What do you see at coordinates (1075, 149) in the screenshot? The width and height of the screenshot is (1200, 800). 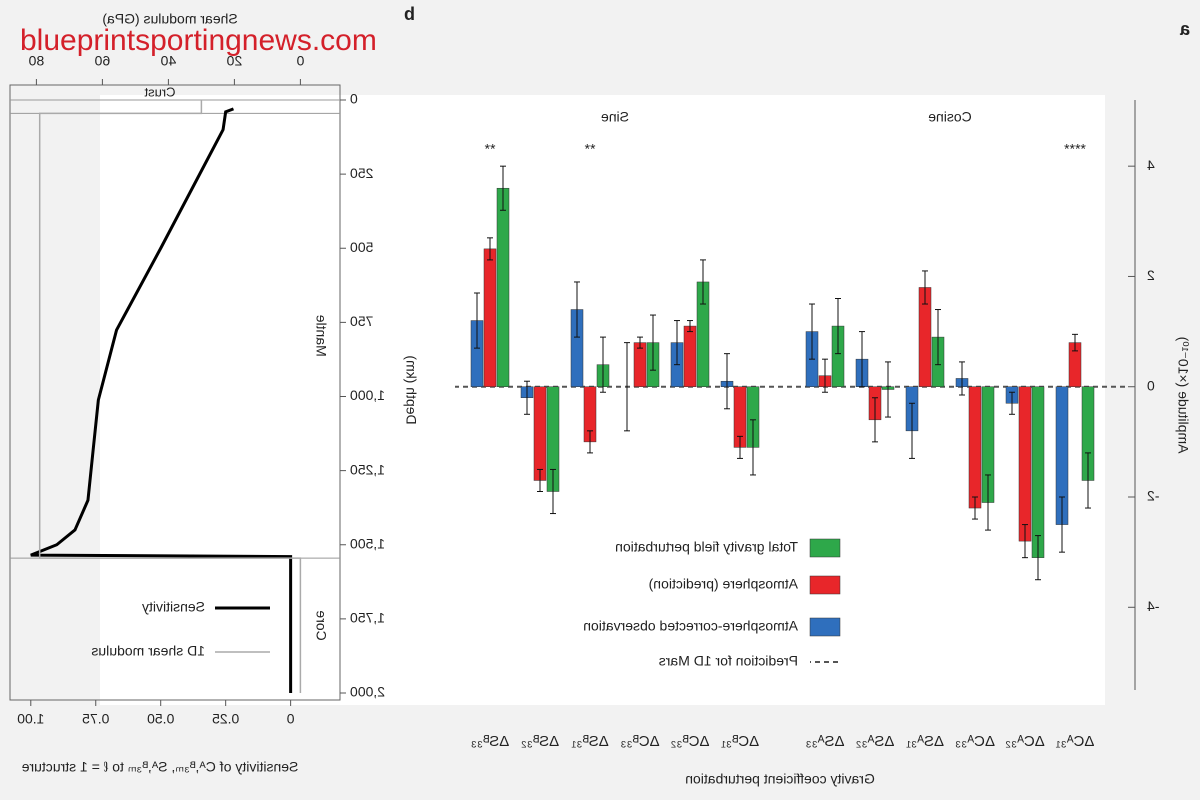 I see `significance: ****` at bounding box center [1075, 149].